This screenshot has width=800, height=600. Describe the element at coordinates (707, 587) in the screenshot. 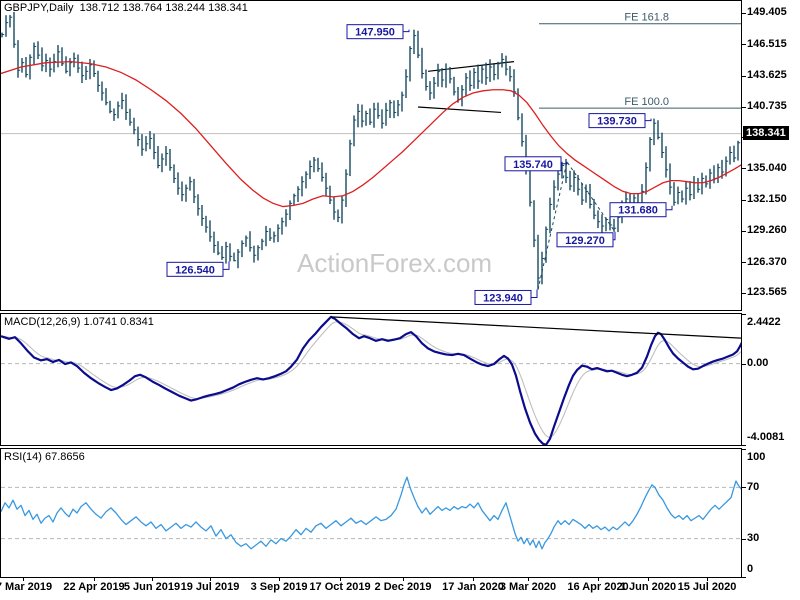

I see `date-label: 15 Jul 2020` at that location.